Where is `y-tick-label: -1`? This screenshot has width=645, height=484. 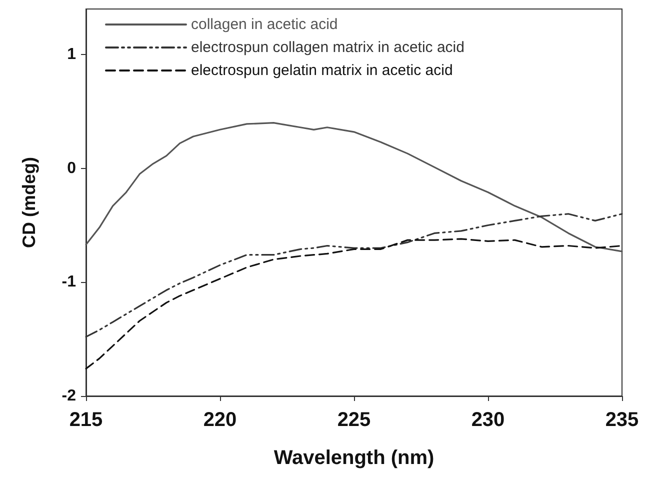 y-tick-label: -1 is located at coordinates (69, 282).